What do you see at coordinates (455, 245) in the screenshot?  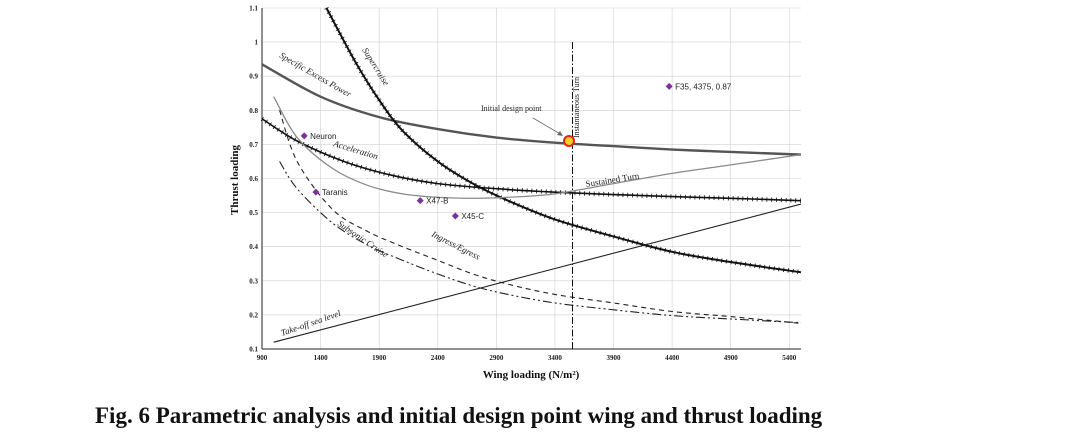 I see `label-ingress-egress: Ingress/Egress` at bounding box center [455, 245].